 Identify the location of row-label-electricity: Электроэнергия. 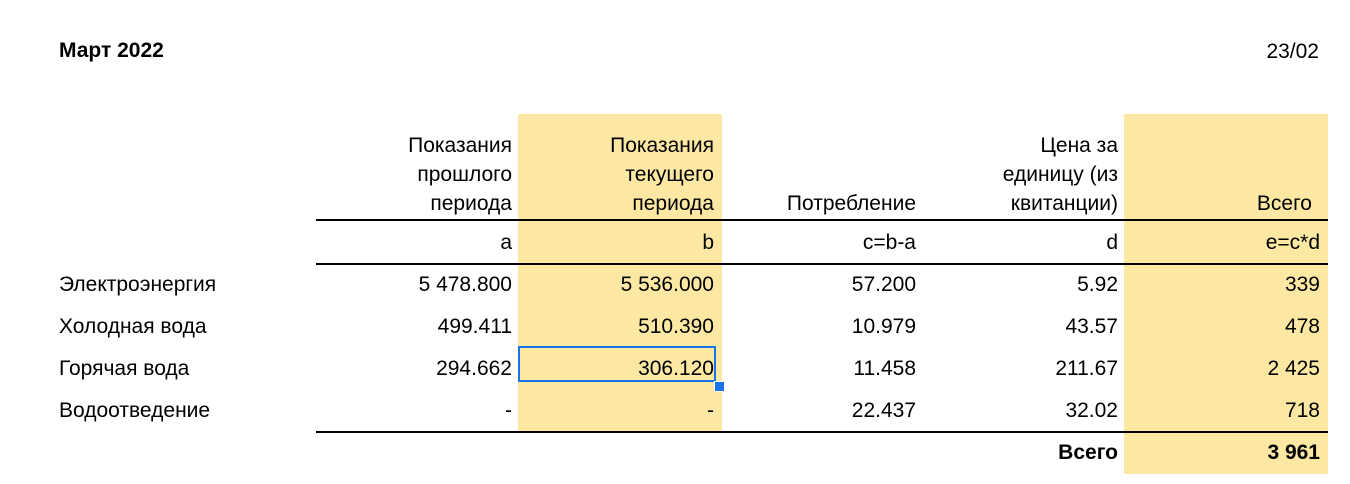
(138, 284).